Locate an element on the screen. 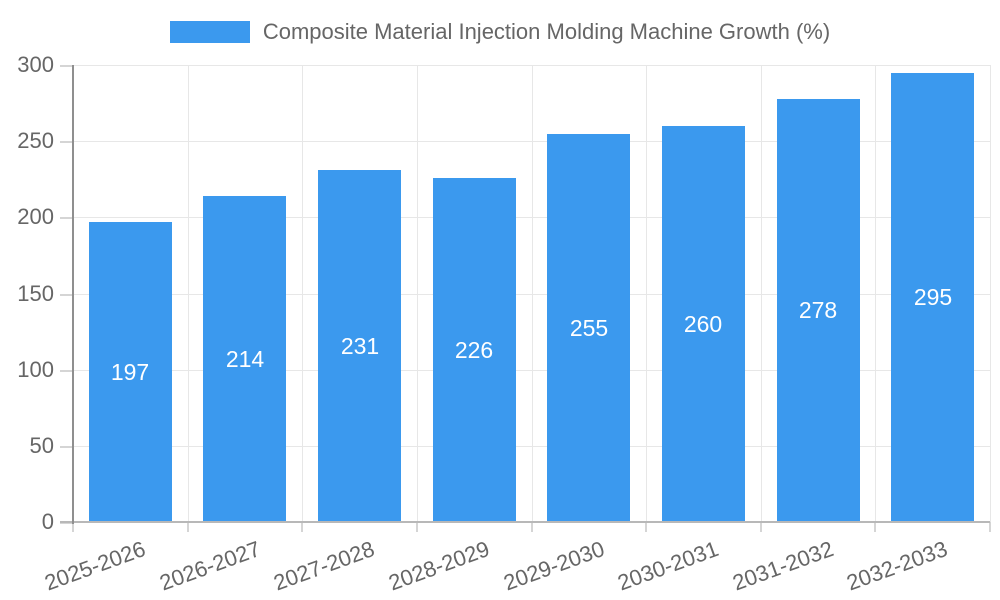 The width and height of the screenshot is (1000, 600). y-axis-tick-label: 0 is located at coordinates (47, 521).